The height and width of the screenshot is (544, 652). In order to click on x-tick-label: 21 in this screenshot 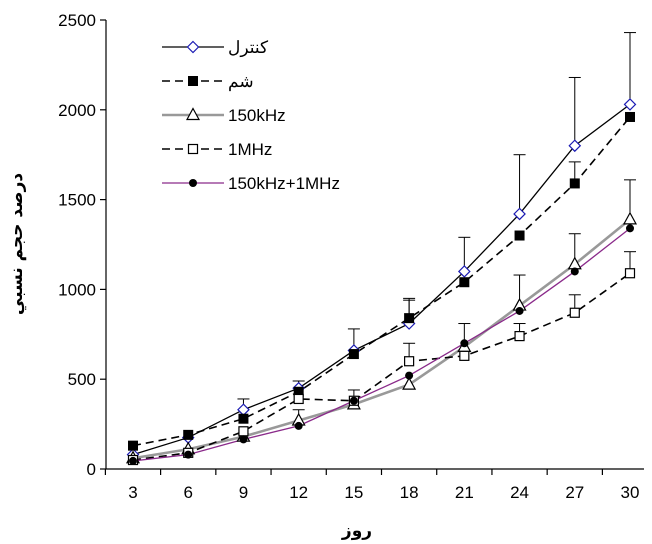, I will do `click(464, 492)`.